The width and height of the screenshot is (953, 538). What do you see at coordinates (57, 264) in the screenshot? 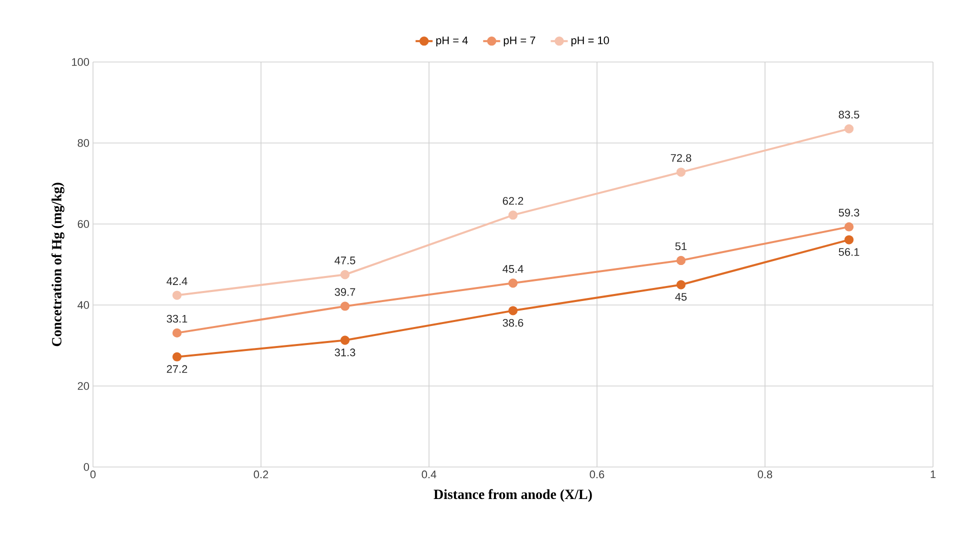
I see `y-axis-title: Concetration of Hg (mg/kg)` at bounding box center [57, 264].